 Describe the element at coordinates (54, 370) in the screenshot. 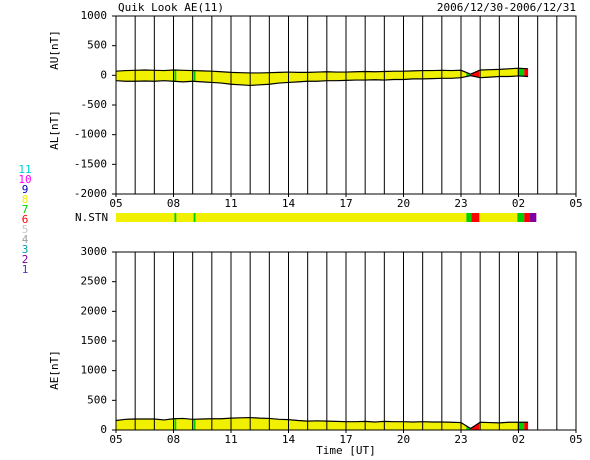

I see `y-axis-label: AE[nT]` at that location.